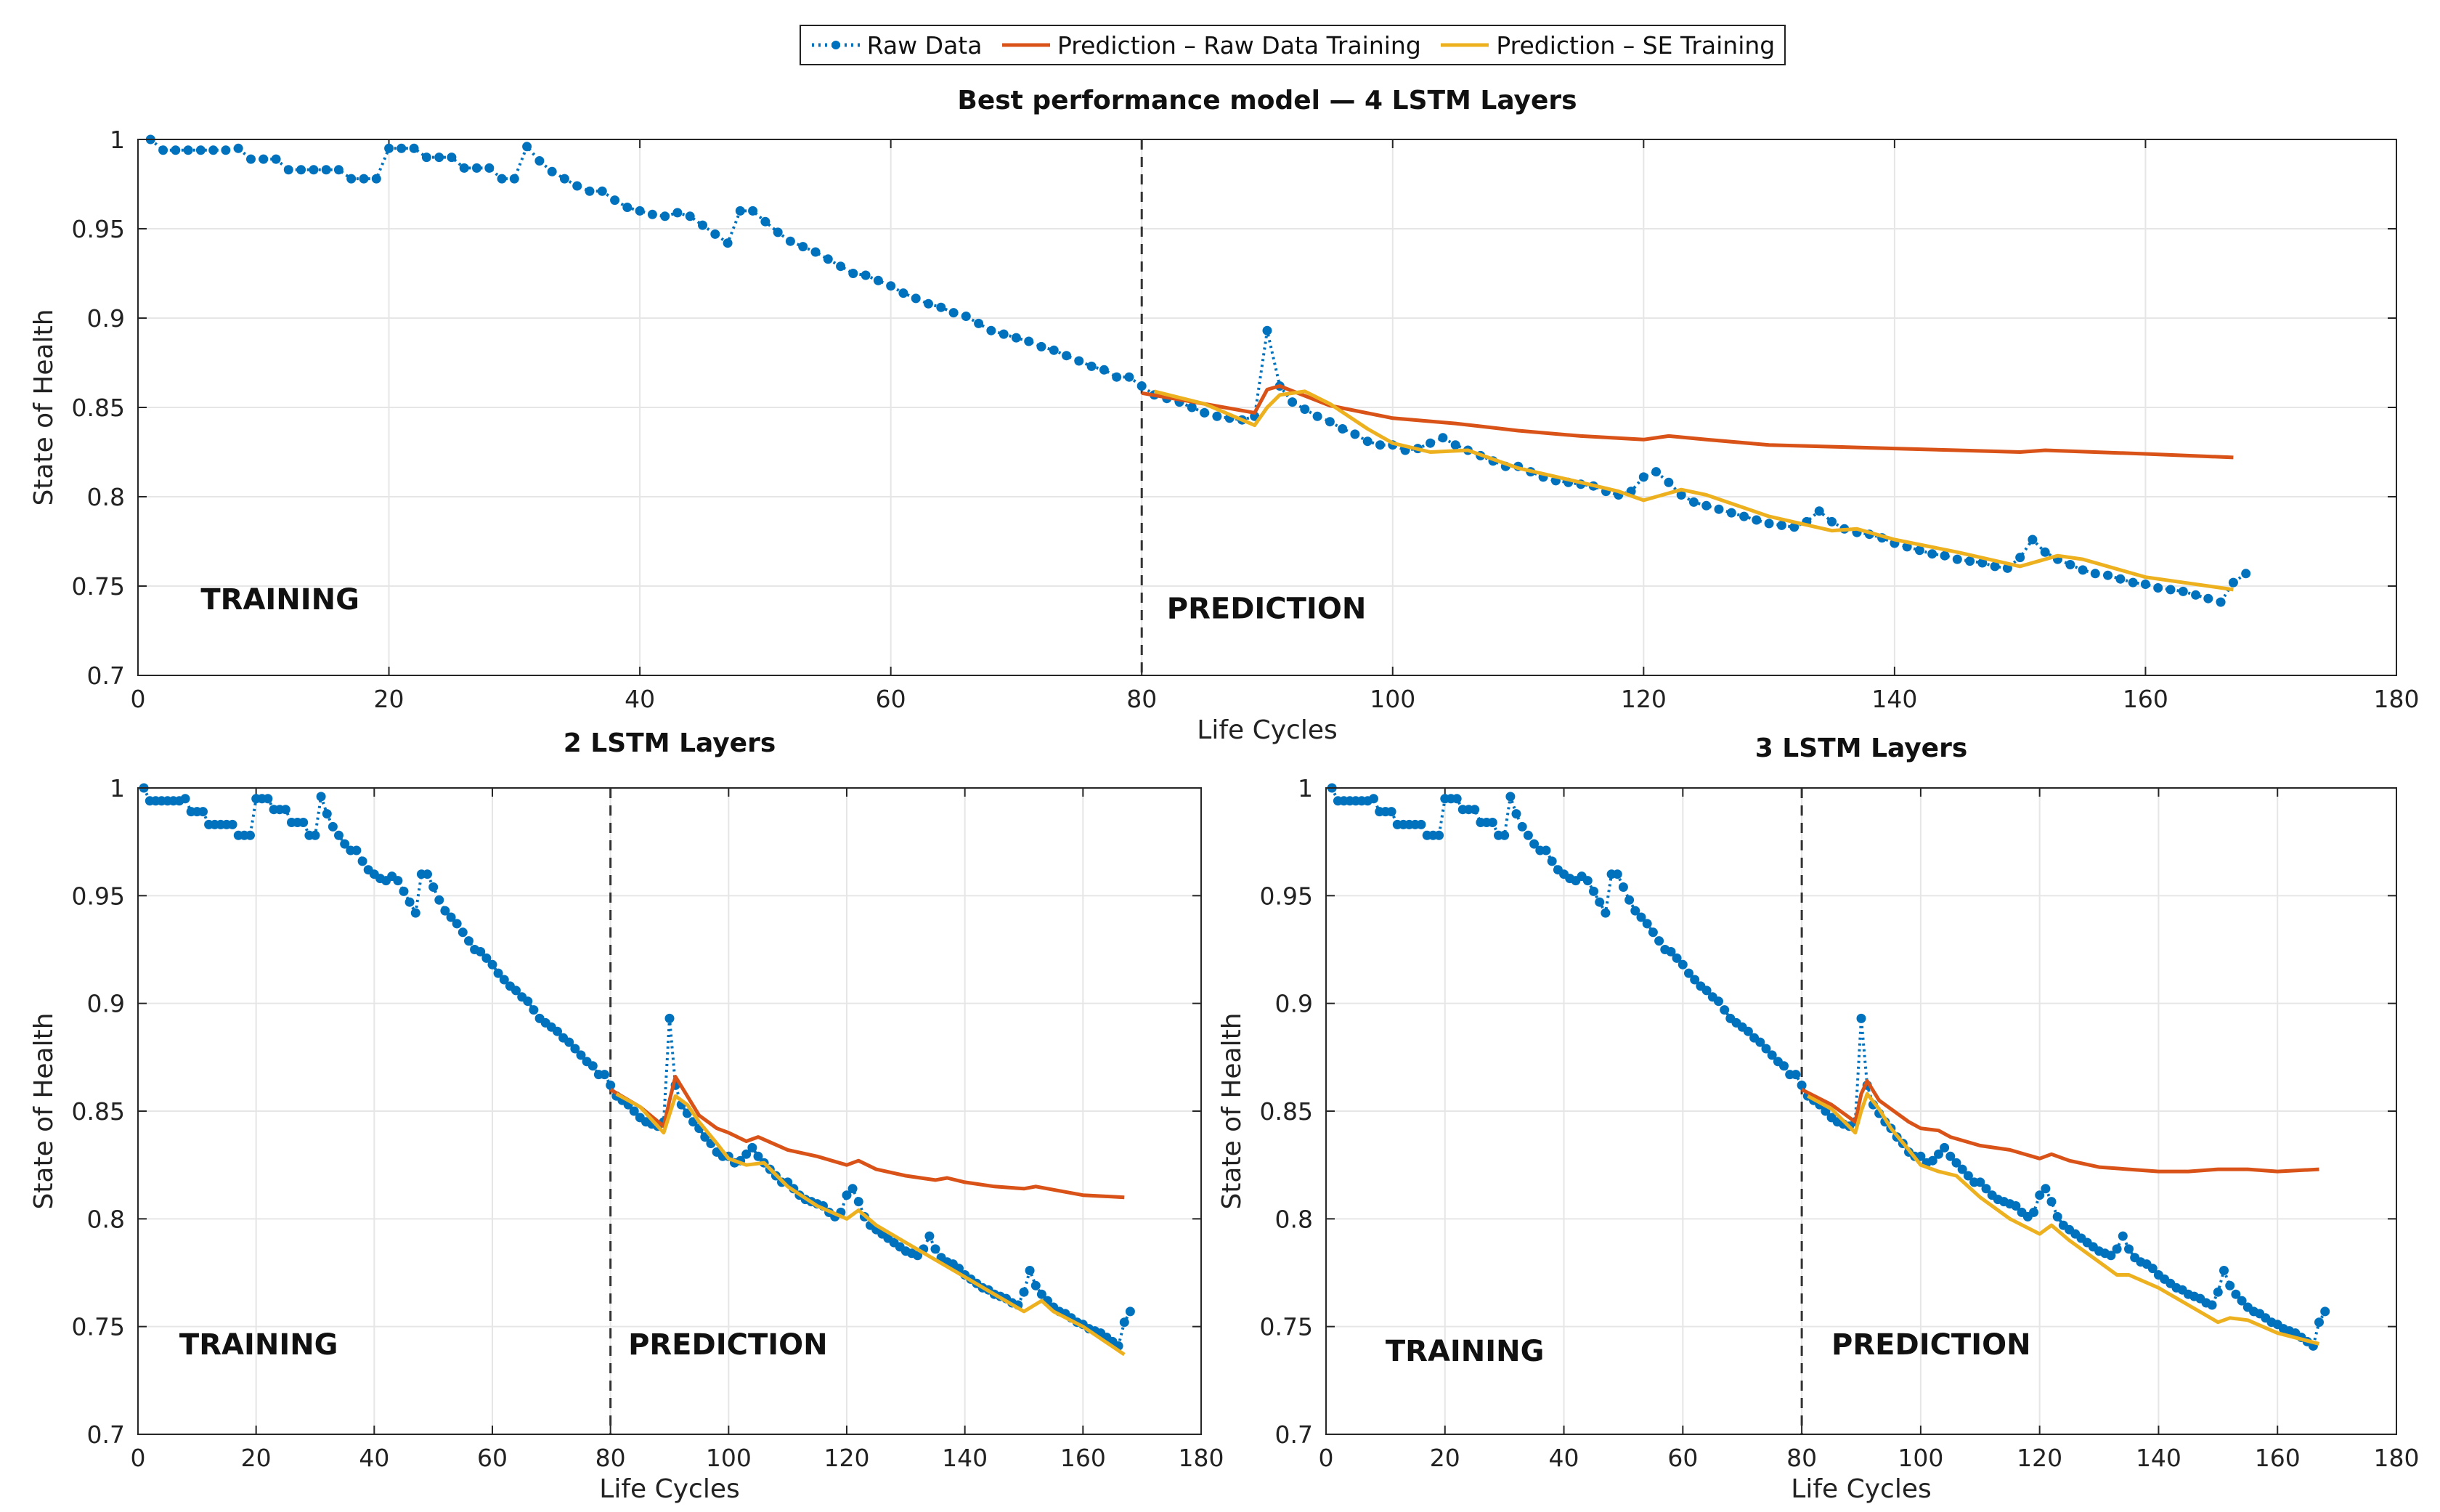 The height and width of the screenshot is (1512, 2440). Describe the element at coordinates (1025, 45) in the screenshot. I see `legend-line-pred-raw-icon` at that location.